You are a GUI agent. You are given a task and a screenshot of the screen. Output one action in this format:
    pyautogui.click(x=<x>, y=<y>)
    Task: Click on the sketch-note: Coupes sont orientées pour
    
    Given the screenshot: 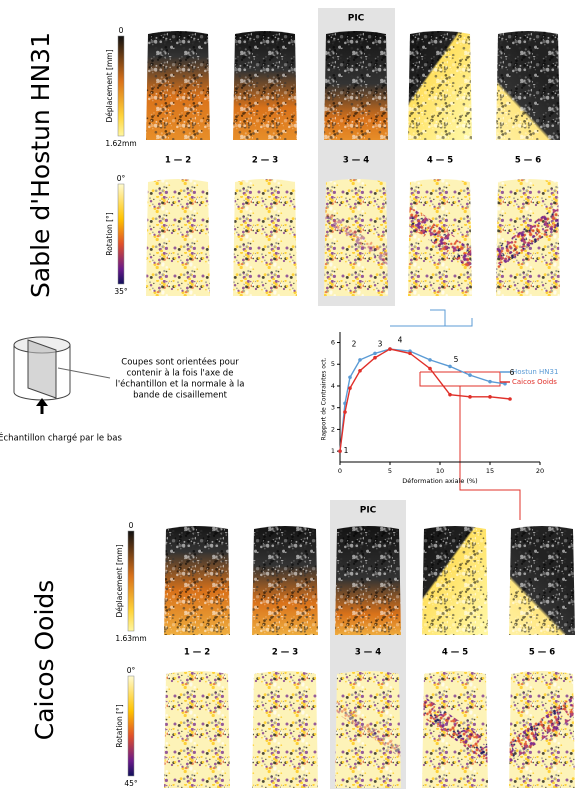 What is the action you would take?
    pyautogui.click(x=180, y=362)
    